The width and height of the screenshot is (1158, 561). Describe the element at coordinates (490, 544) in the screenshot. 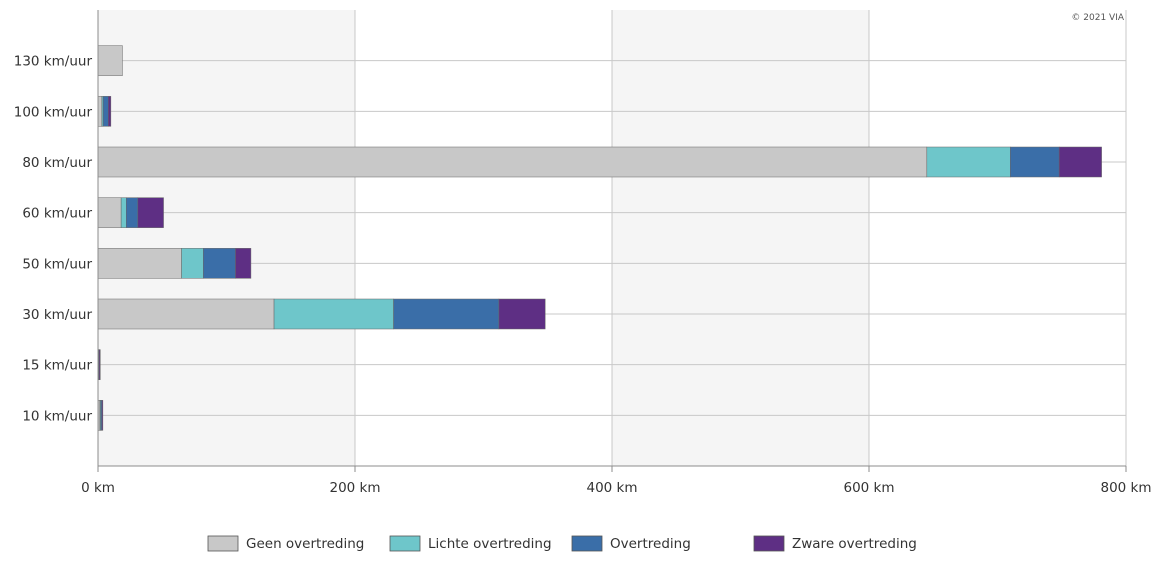

I see `legend-label: Lichte overtreding` at that location.